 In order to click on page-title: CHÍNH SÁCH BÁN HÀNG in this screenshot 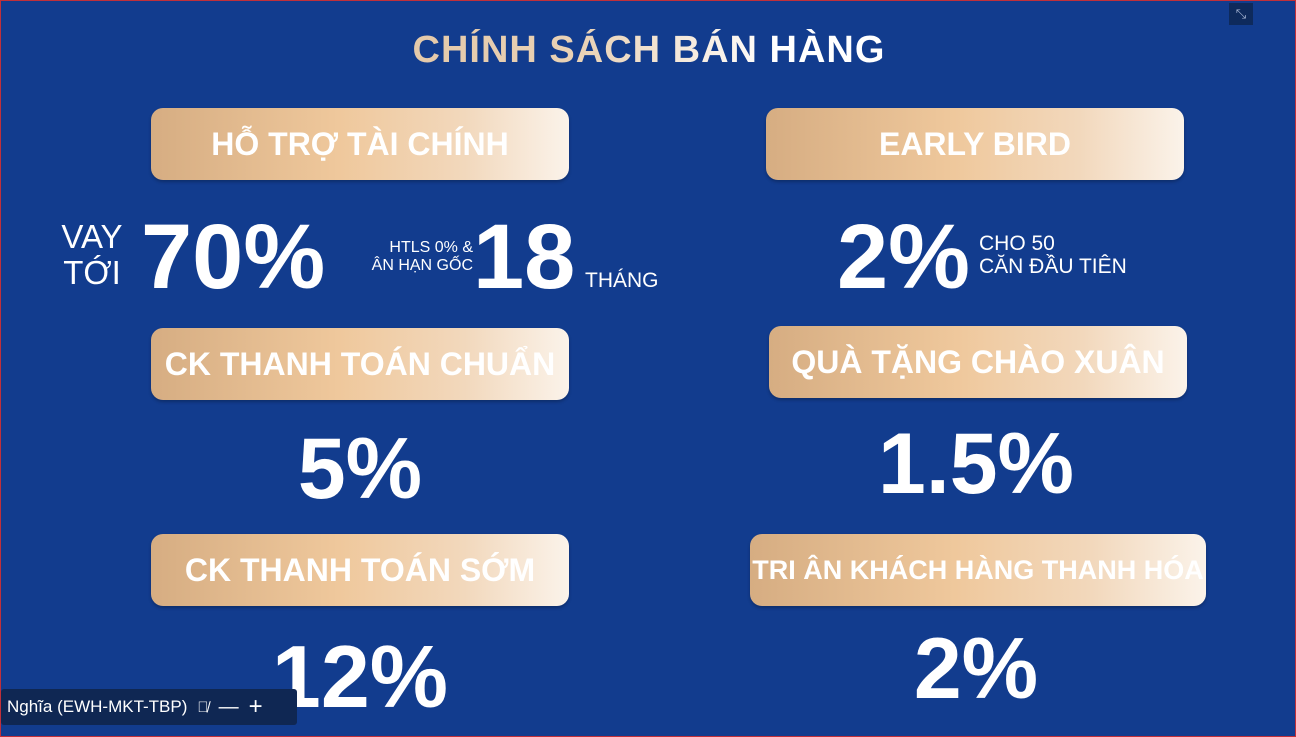, I will do `click(648, 50)`.